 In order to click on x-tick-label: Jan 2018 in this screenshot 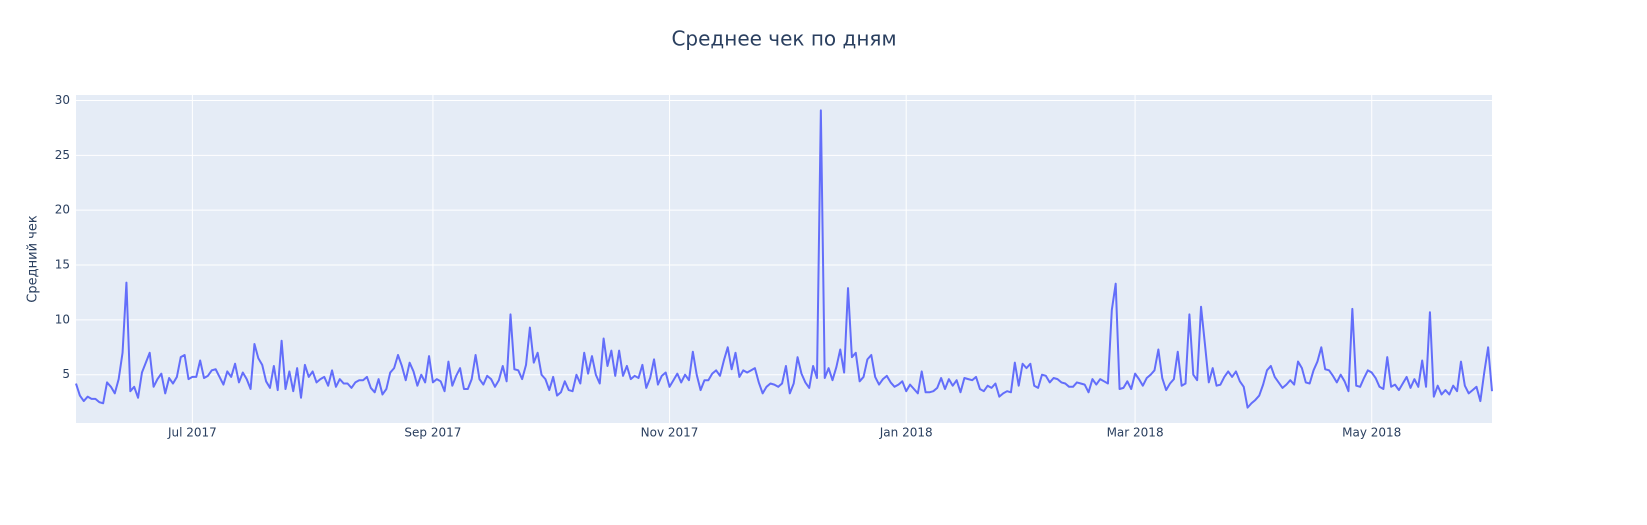, I will do `click(906, 433)`.